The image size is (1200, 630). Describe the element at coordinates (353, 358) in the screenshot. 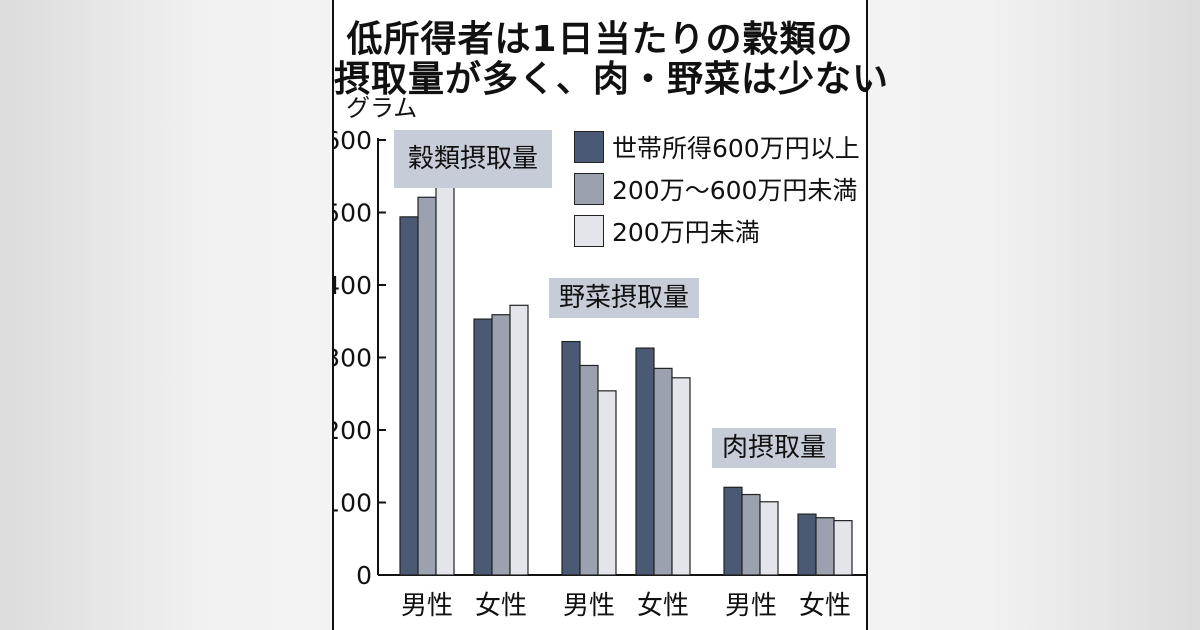

I see `y-tick-label: 300` at that location.